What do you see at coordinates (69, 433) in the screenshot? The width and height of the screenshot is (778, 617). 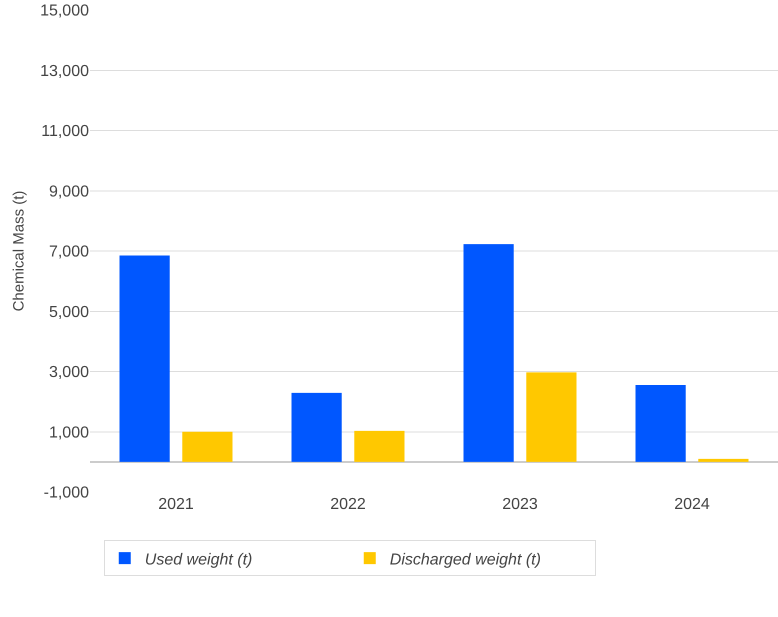 I see `y-tick-label: 1,000` at bounding box center [69, 433].